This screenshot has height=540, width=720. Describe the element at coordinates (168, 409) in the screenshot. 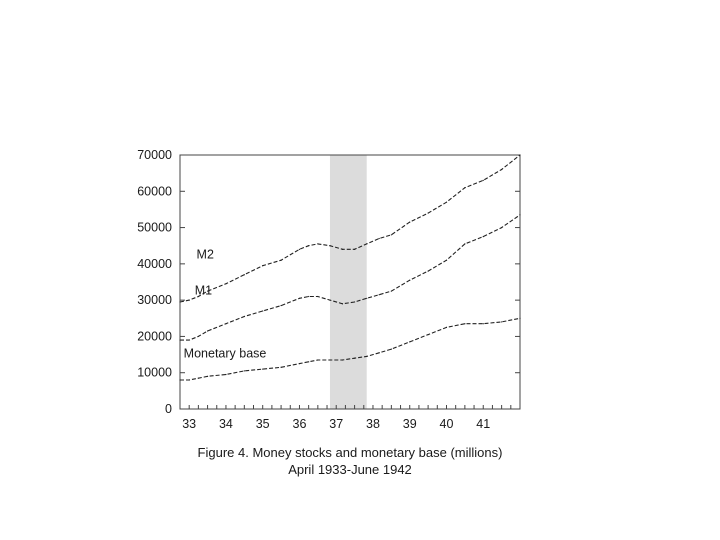

I see `y-tick-label: 0` at that location.